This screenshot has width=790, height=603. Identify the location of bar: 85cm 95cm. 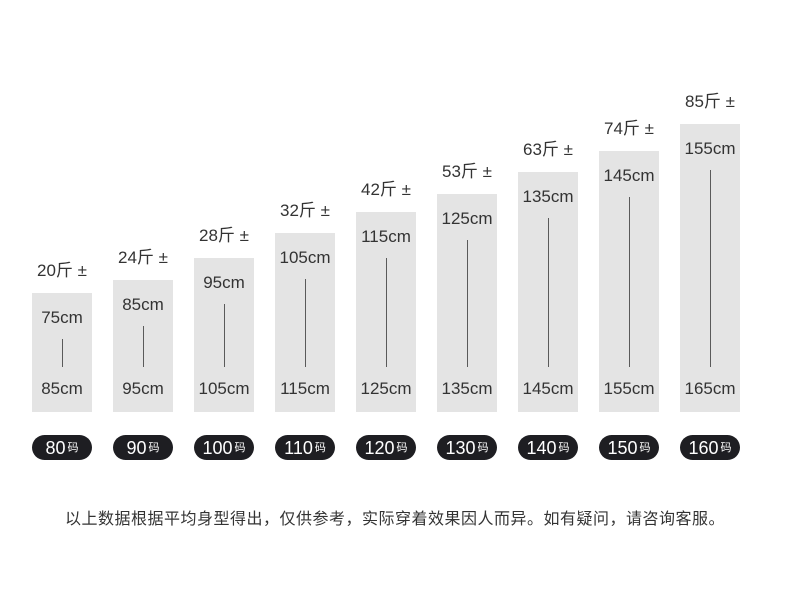
(143, 346).